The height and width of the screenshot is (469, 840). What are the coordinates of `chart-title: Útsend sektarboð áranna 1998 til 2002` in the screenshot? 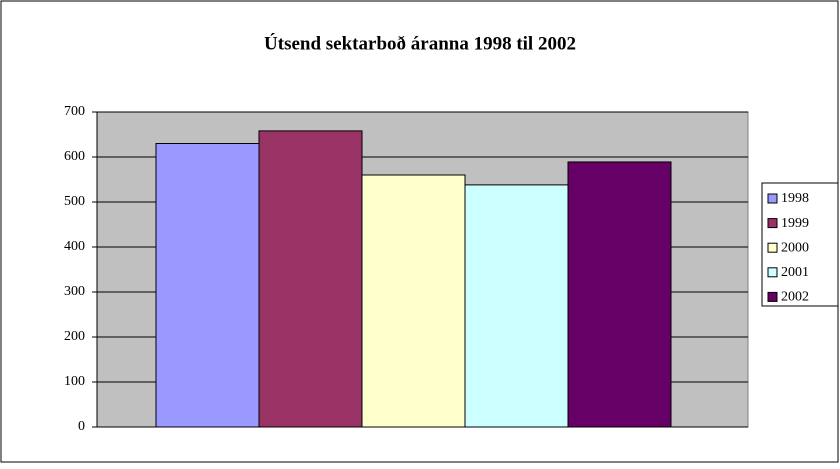 It's located at (420, 43).